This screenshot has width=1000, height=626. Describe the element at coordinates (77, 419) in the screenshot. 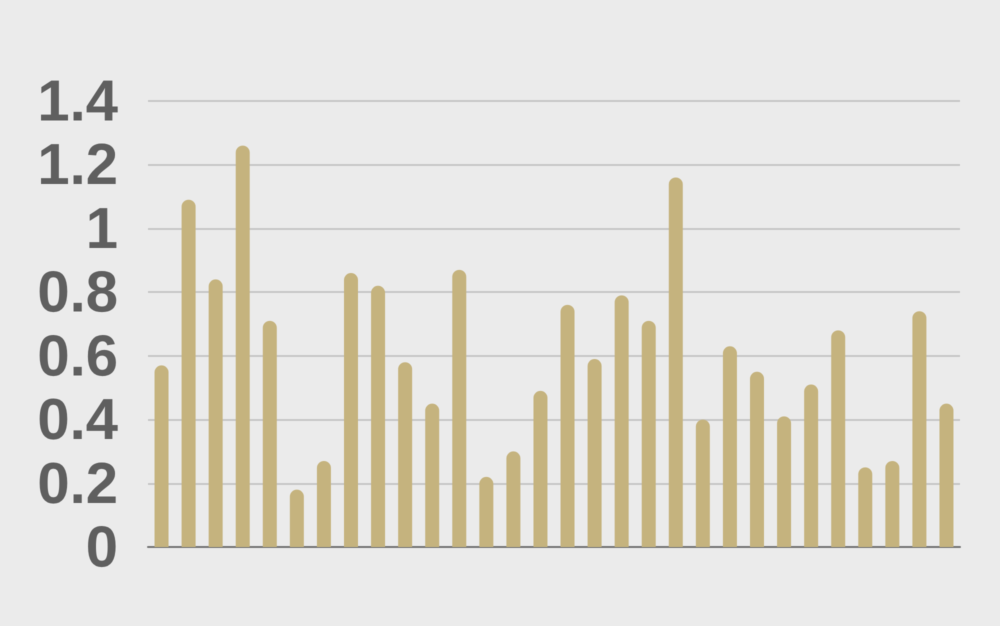

I see `y-tick-label: 0.4` at that location.